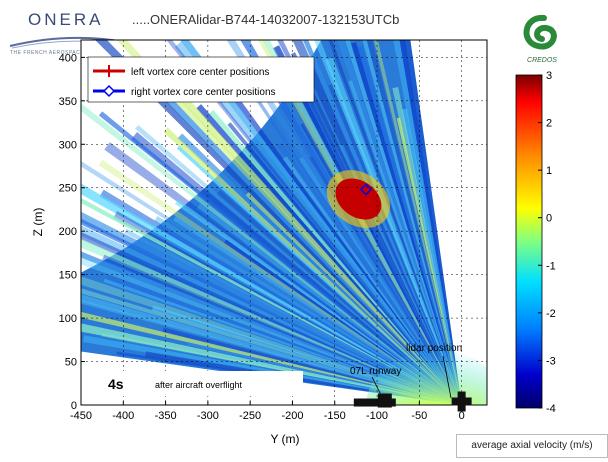  I want to click on credos-logo-text: CREDOS, so click(542, 60).